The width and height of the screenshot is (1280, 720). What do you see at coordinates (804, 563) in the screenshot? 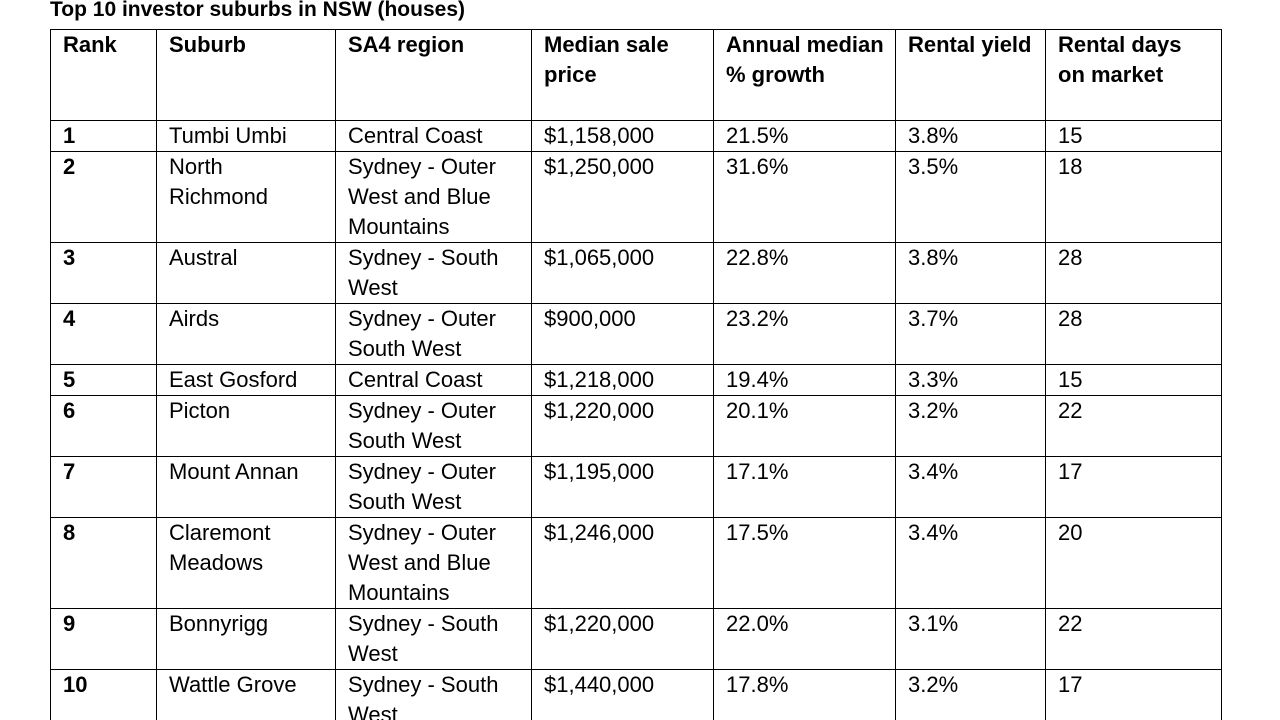
I see `cell-annual-median-growth: 17.5%` at bounding box center [804, 563].